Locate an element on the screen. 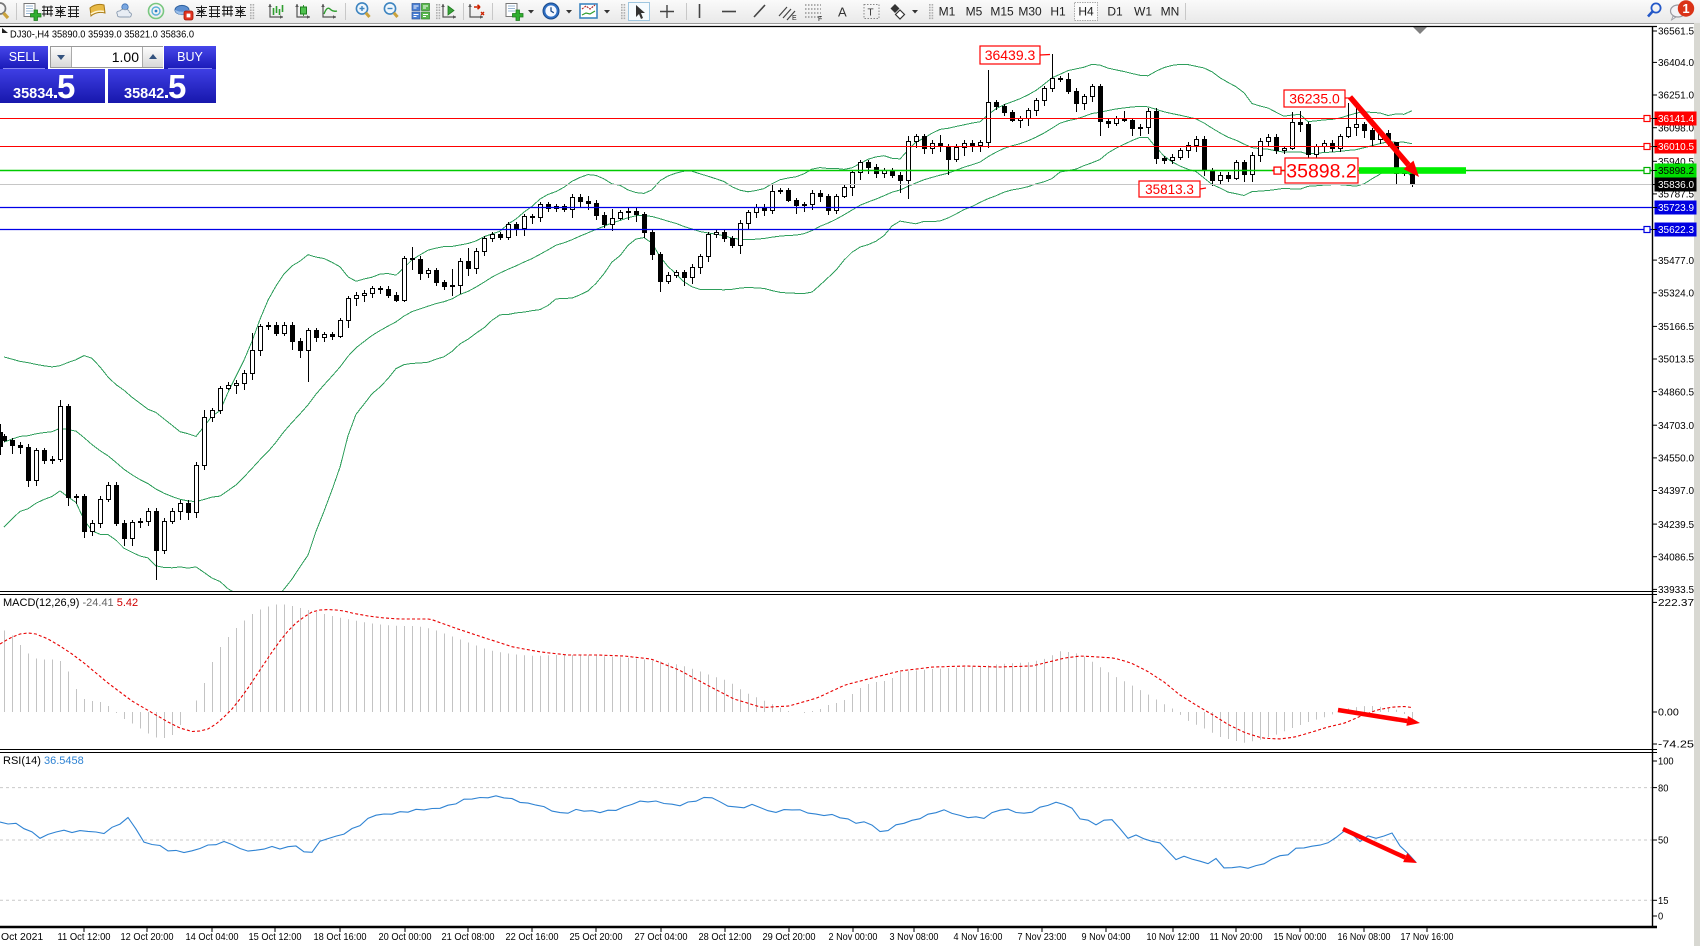 The height and width of the screenshot is (946, 1700). svg-text: M1 is located at coordinates (947, 12).